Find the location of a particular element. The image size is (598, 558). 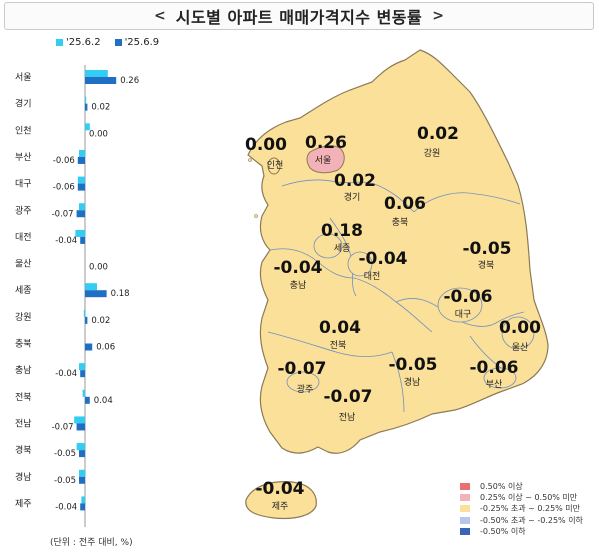

category-label: 충북 is located at coordinates (23, 344).